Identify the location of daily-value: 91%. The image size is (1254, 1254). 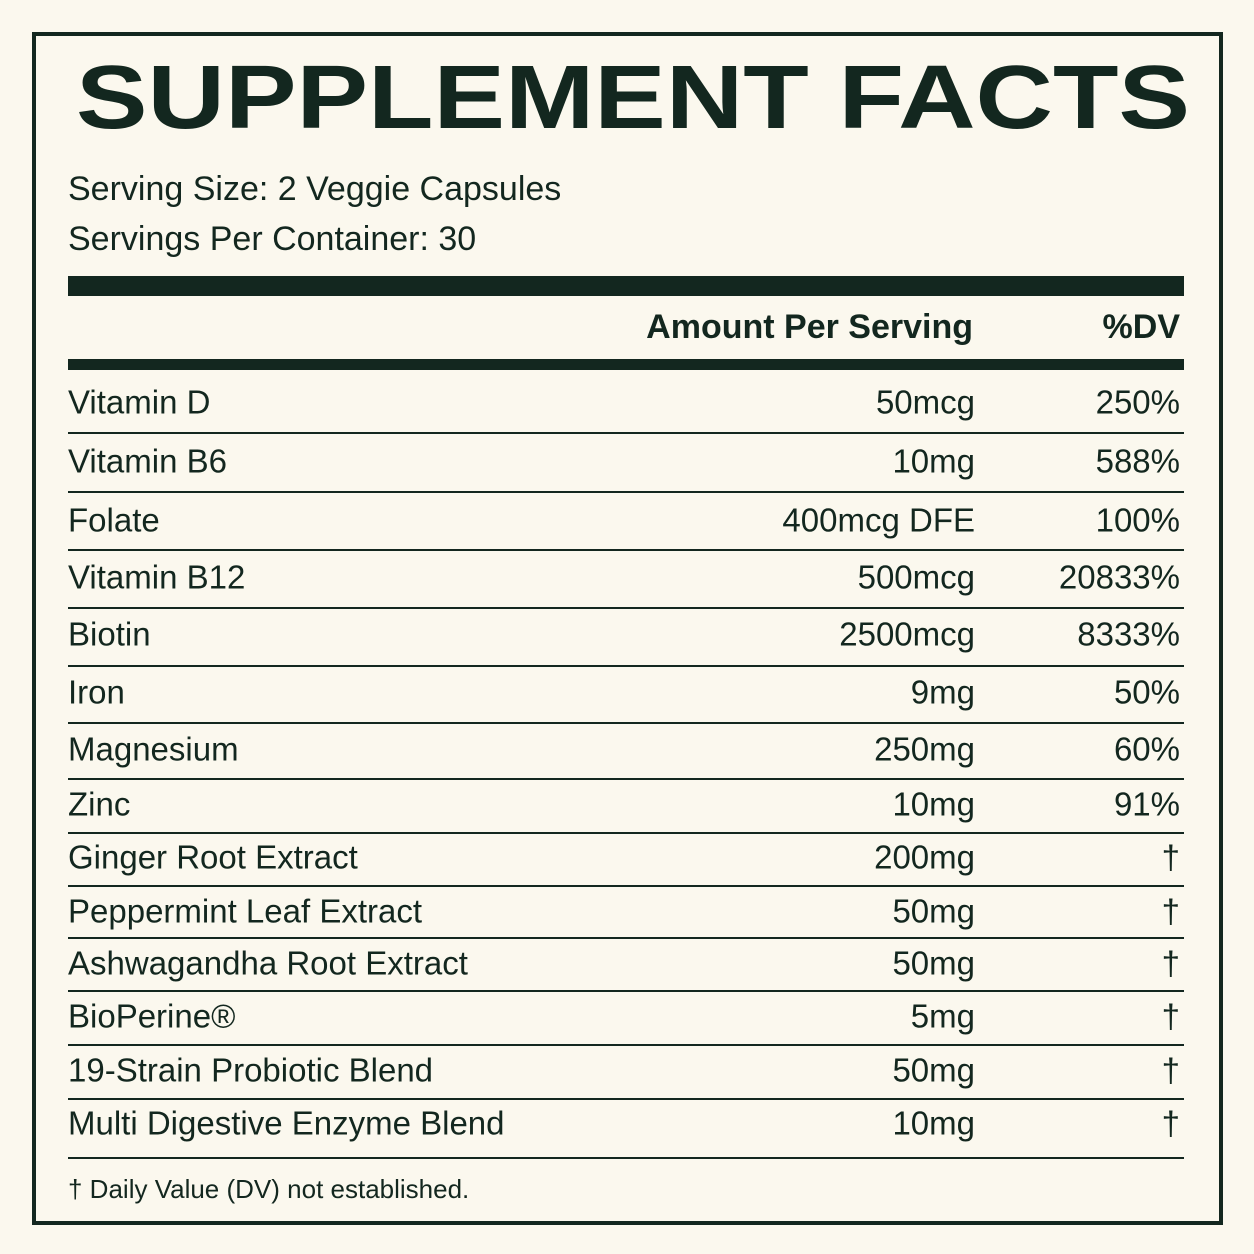
(1147, 804).